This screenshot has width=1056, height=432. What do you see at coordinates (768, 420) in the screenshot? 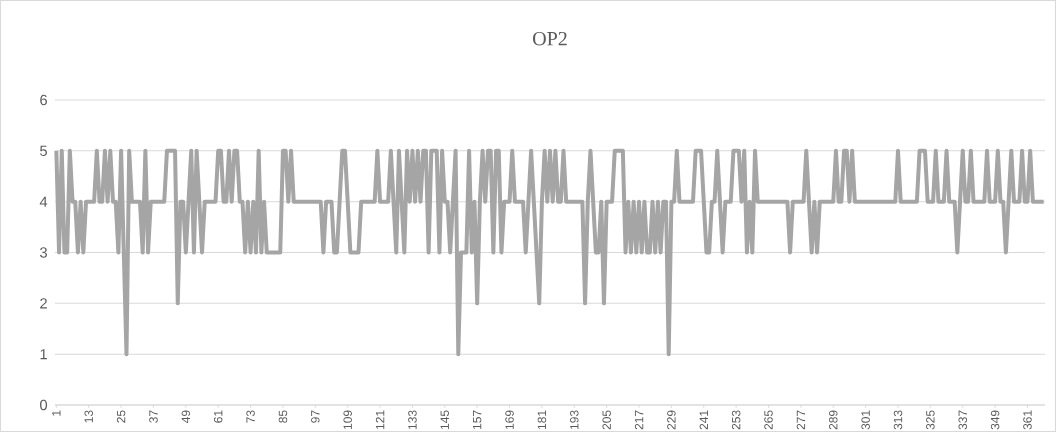
I see `x-tick-label: 265` at bounding box center [768, 420].